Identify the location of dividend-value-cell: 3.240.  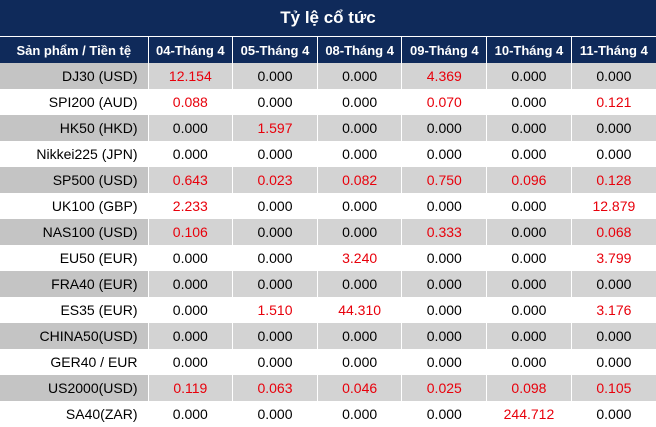
(360, 258).